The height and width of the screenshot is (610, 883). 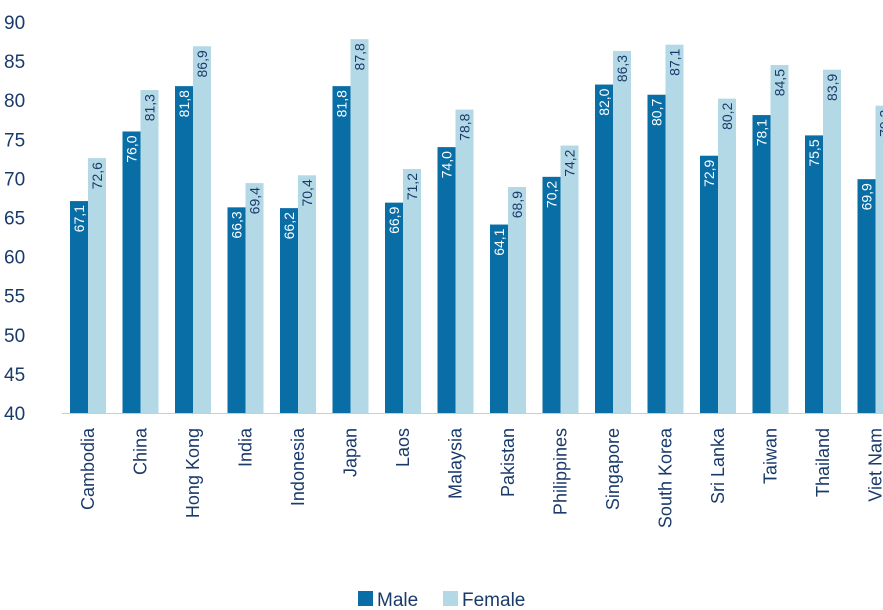 I want to click on bar-value-label: 66,2, so click(x=289, y=225).